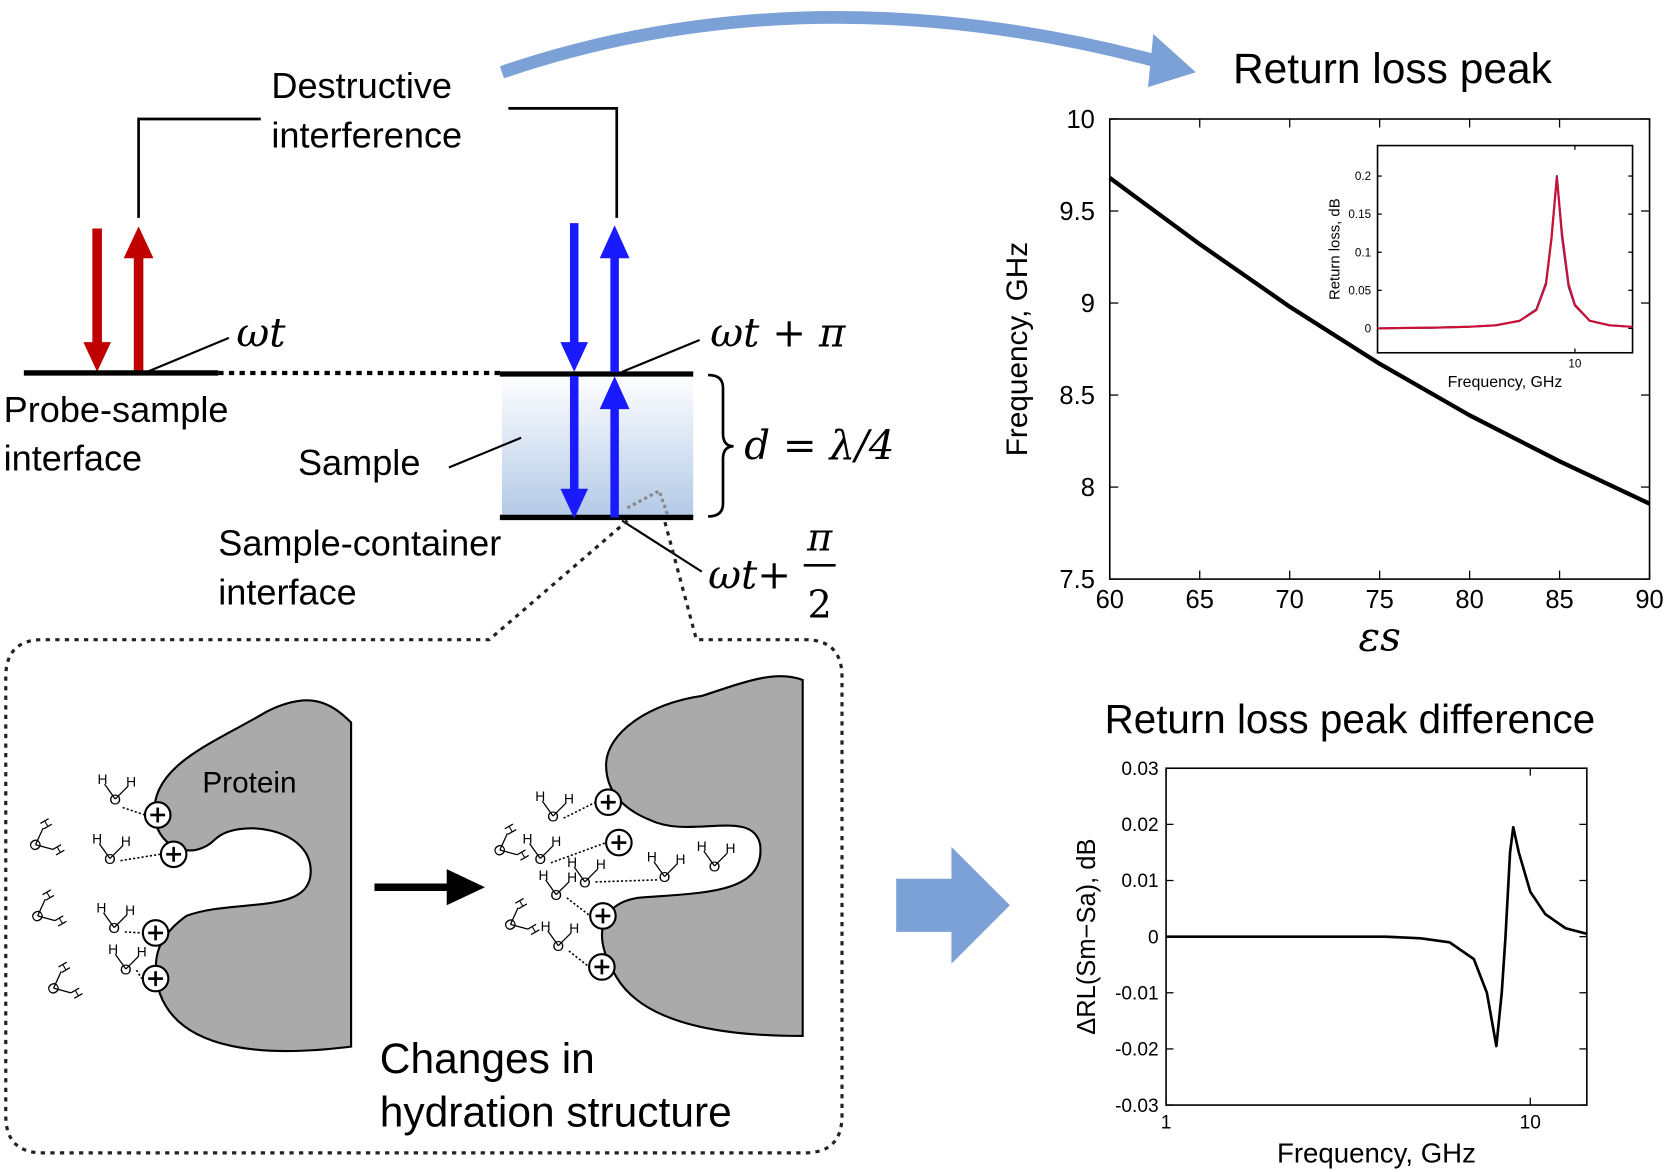 Image resolution: width=1667 pixels, height=1172 pixels. I want to click on y-tick-label: 10, so click(1081, 120).